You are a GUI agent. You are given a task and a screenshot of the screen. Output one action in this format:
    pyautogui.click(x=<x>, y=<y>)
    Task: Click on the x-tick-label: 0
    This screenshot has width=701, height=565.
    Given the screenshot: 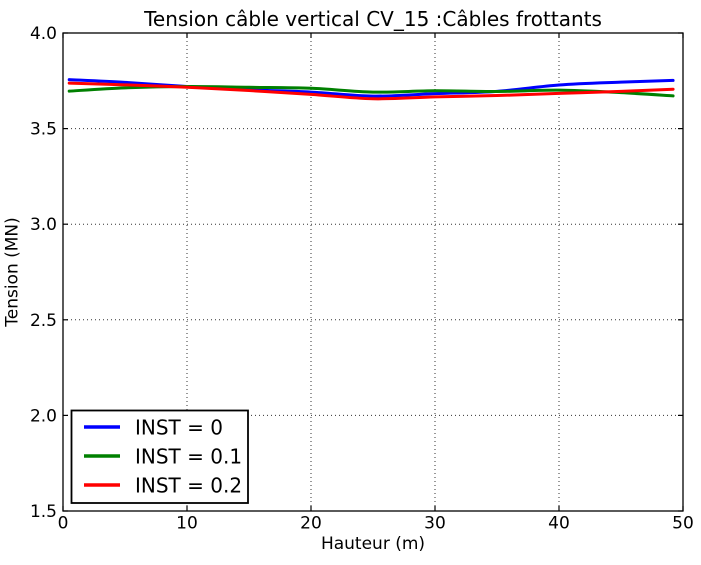 What is the action you would take?
    pyautogui.click(x=63, y=524)
    